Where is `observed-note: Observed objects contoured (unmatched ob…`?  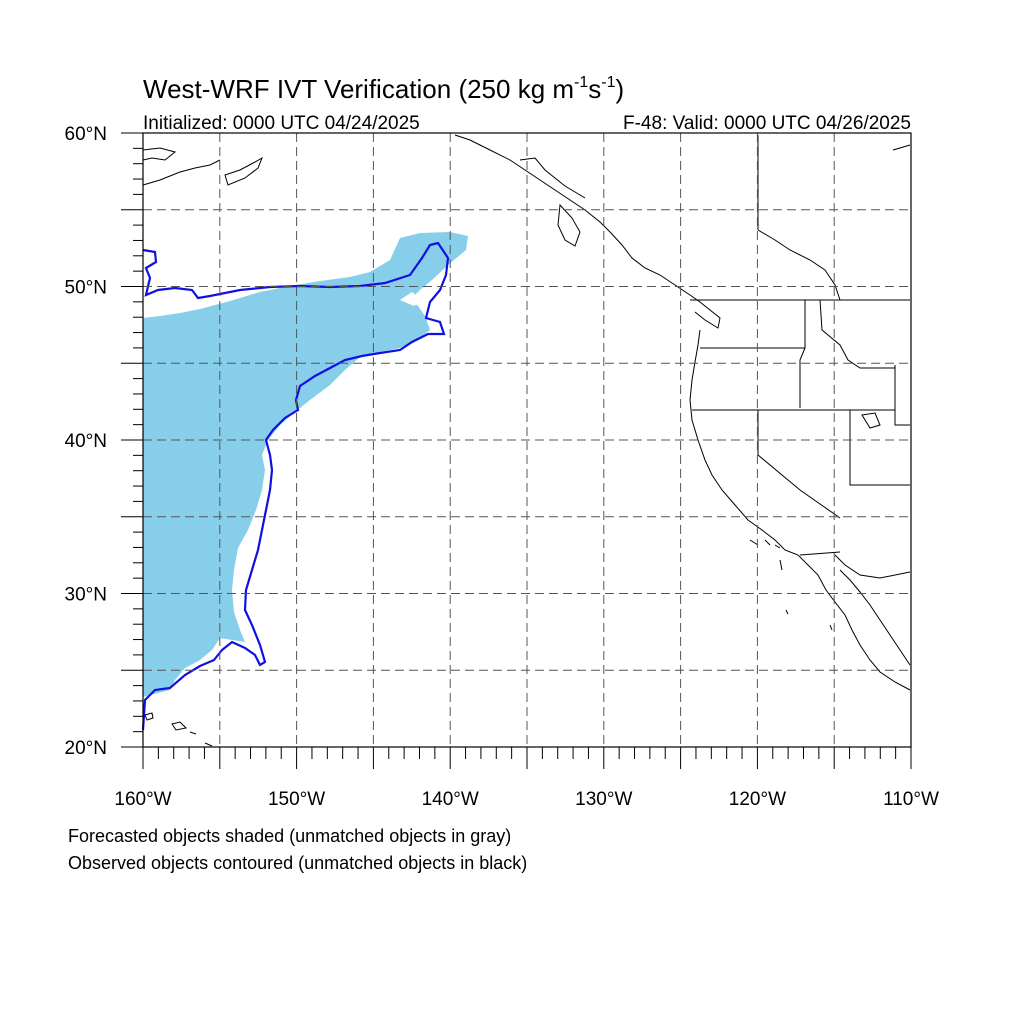
observed-note: Observed objects contoured (unmatched ob… is located at coordinates (298, 863).